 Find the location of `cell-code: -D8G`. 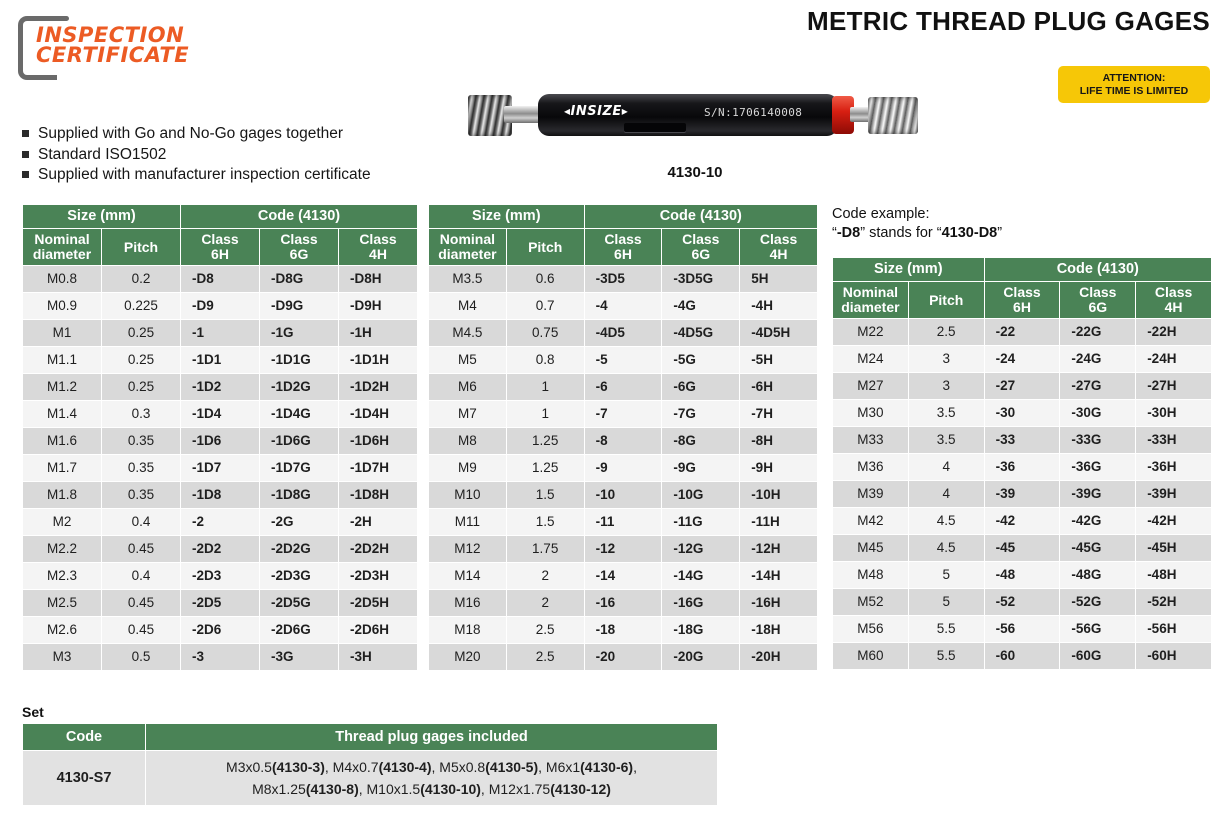

cell-code: -D8G is located at coordinates (299, 279).